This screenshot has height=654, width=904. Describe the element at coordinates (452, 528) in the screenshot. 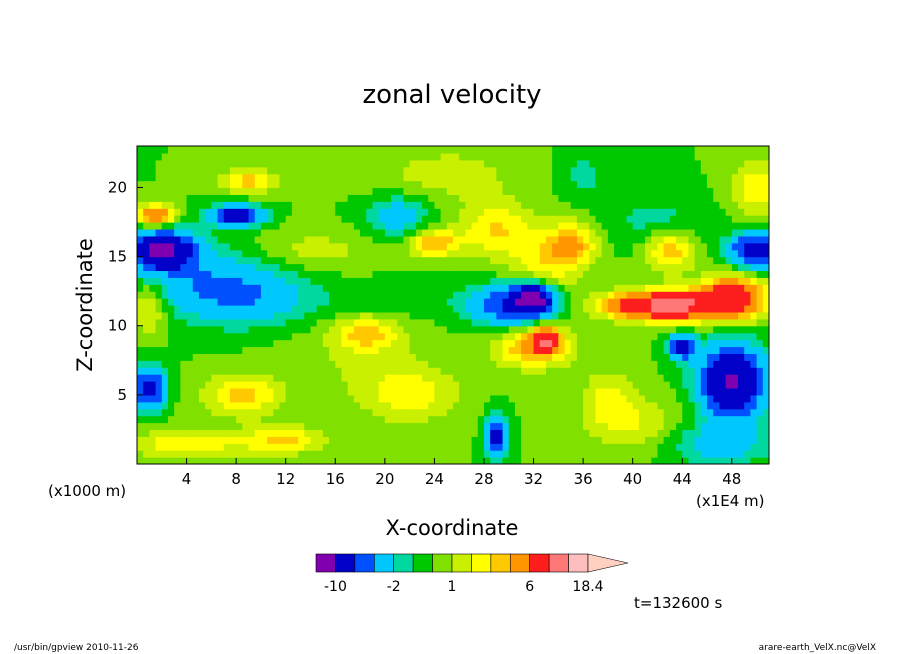

I see `x-axis-title: X-coordinate` at that location.